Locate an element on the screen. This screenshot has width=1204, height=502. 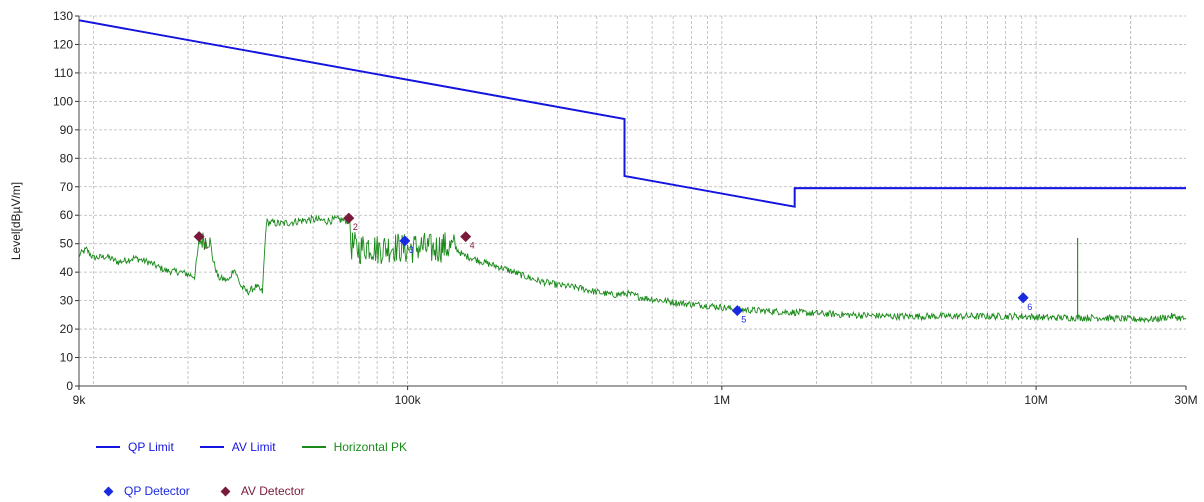
qp-limit-legend-label: QP Limit is located at coordinates (151, 447).